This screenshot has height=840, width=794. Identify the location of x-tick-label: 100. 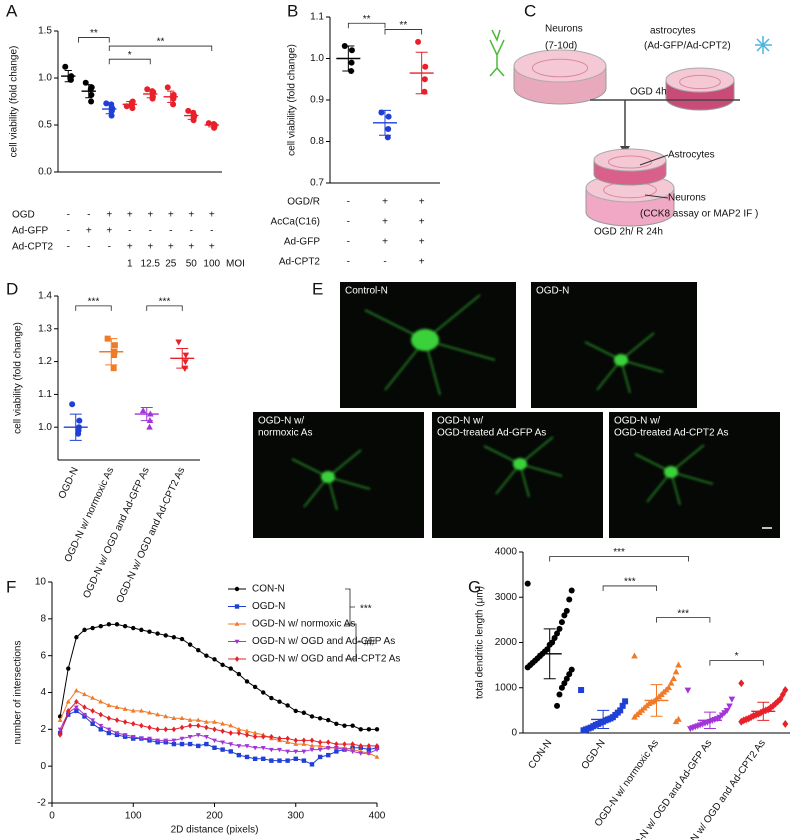
(133, 816).